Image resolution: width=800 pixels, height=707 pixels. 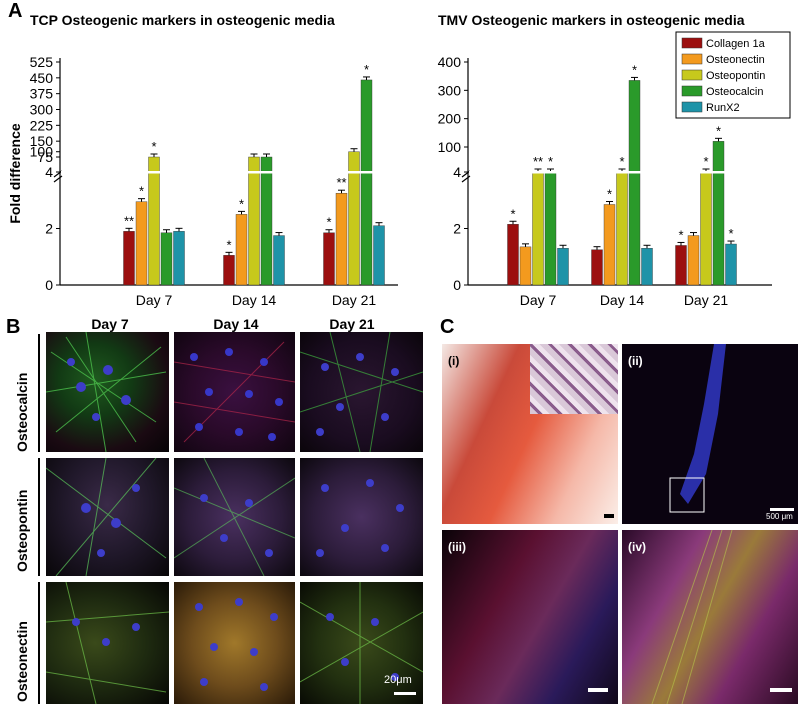 I want to click on column-label-day14: Day 14, so click(x=236, y=324).